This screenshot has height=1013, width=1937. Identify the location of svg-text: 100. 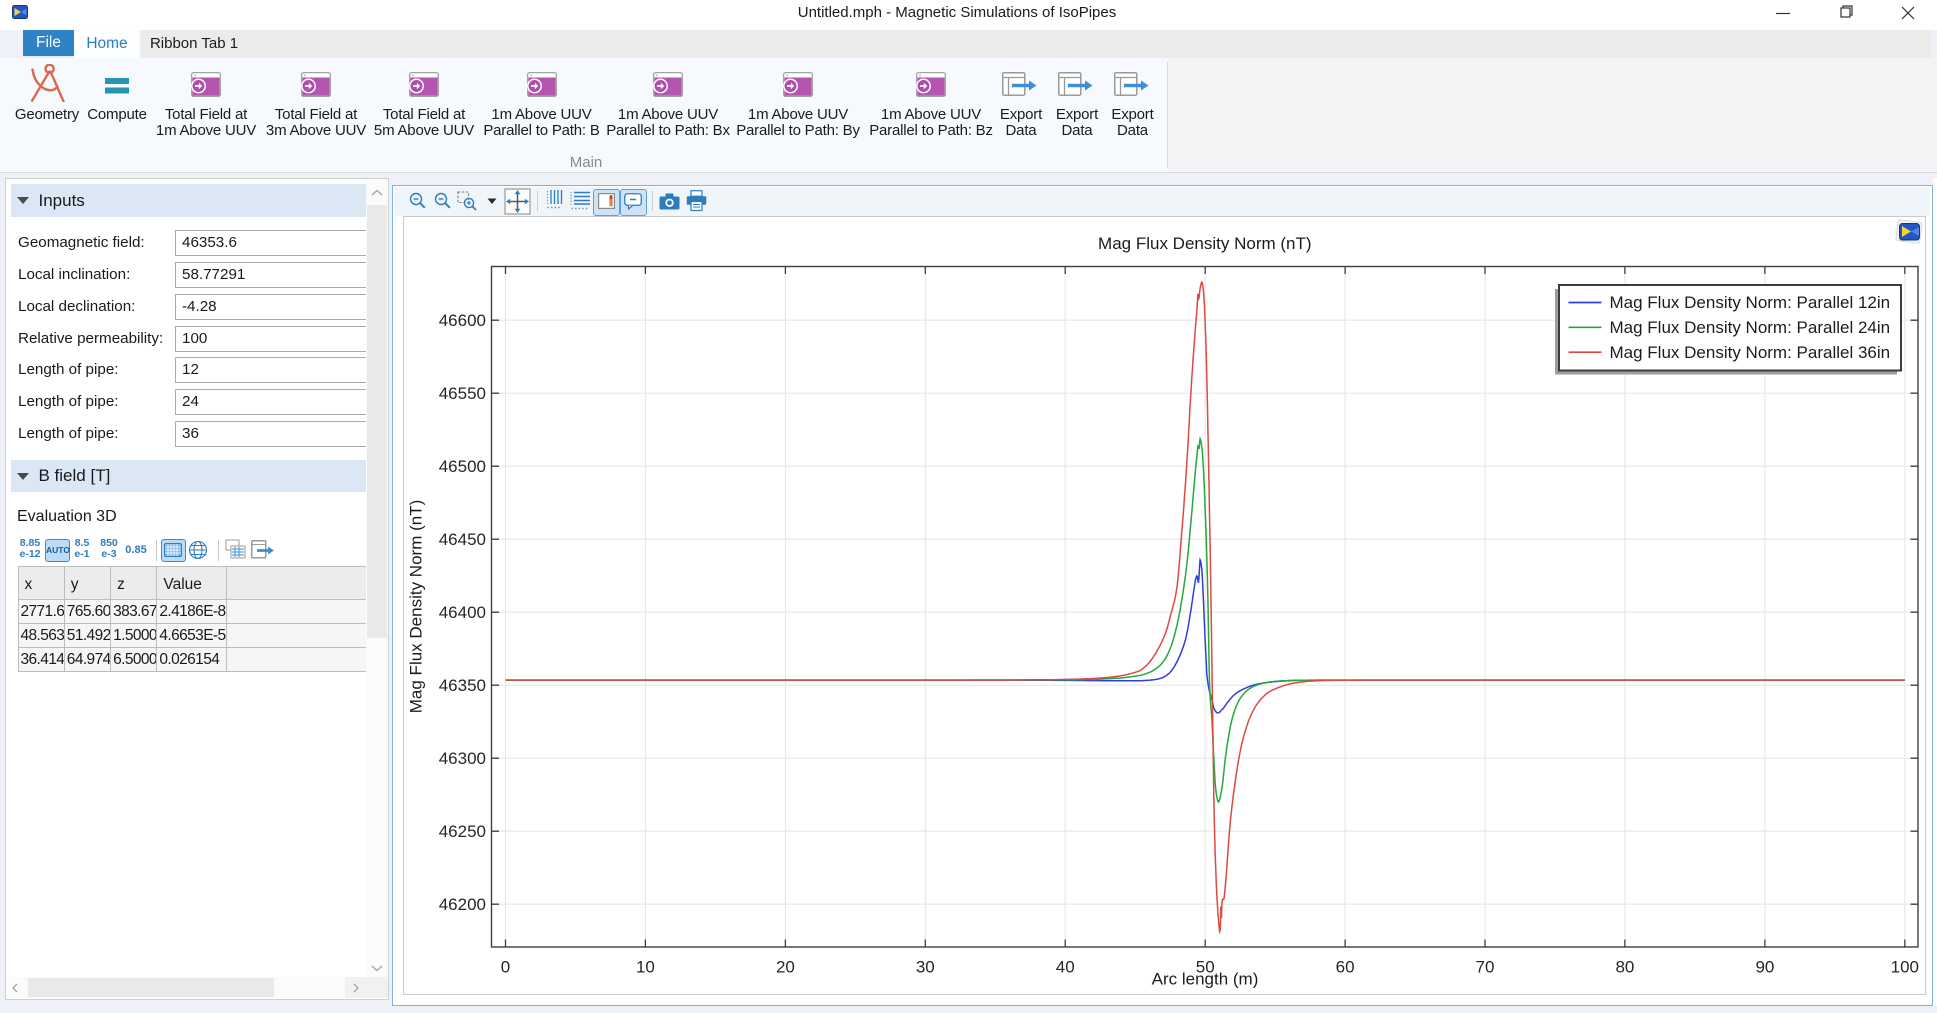
(1905, 967).